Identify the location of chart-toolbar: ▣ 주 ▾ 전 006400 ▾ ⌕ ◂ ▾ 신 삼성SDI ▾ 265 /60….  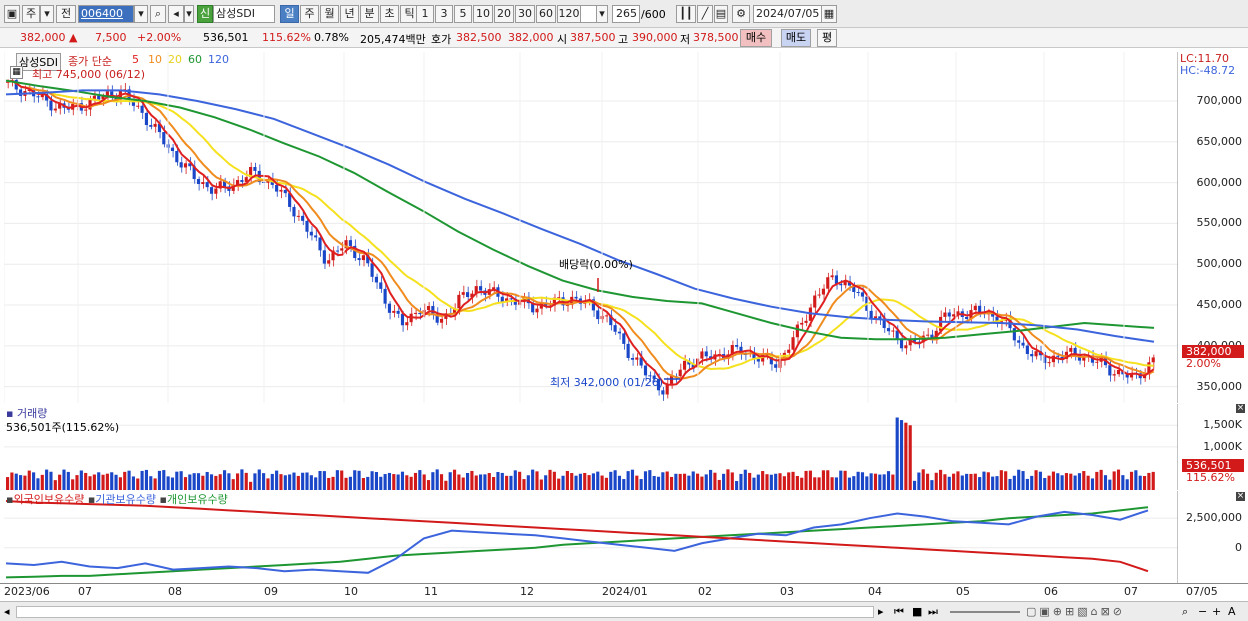
(624, 14).